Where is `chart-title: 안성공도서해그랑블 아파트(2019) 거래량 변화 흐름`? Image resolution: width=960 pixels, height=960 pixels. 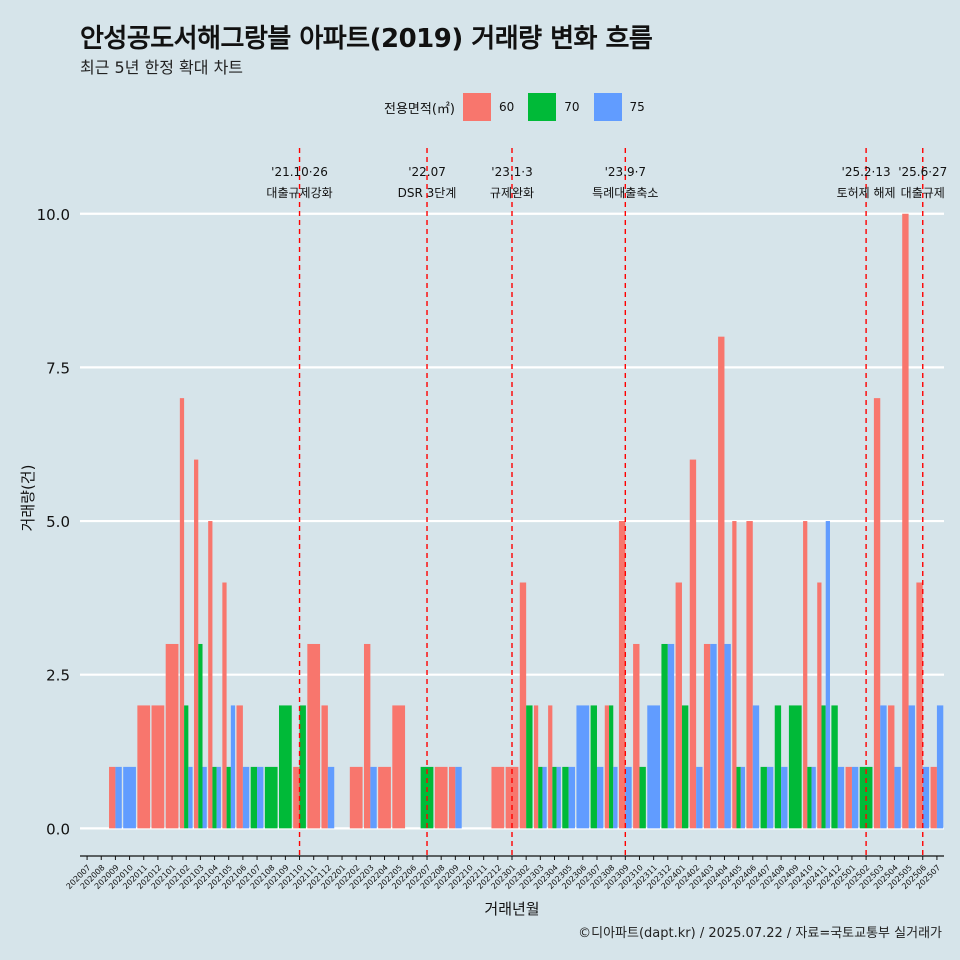
chart-title: 안성공도서해그랑블 아파트(2019) 거래량 변화 흐름 is located at coordinates (366, 39).